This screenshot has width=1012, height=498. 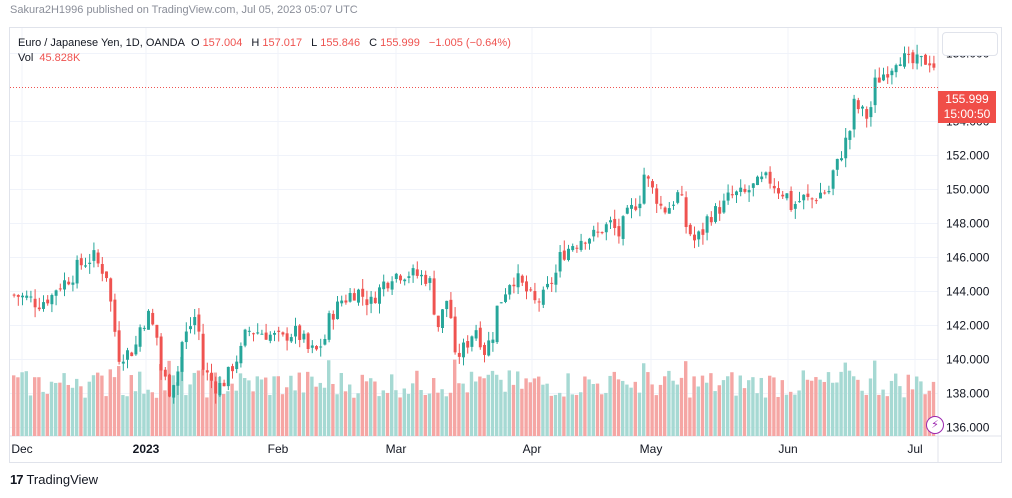 What do you see at coordinates (651, 449) in the screenshot?
I see `x-tick-label: May` at bounding box center [651, 449].